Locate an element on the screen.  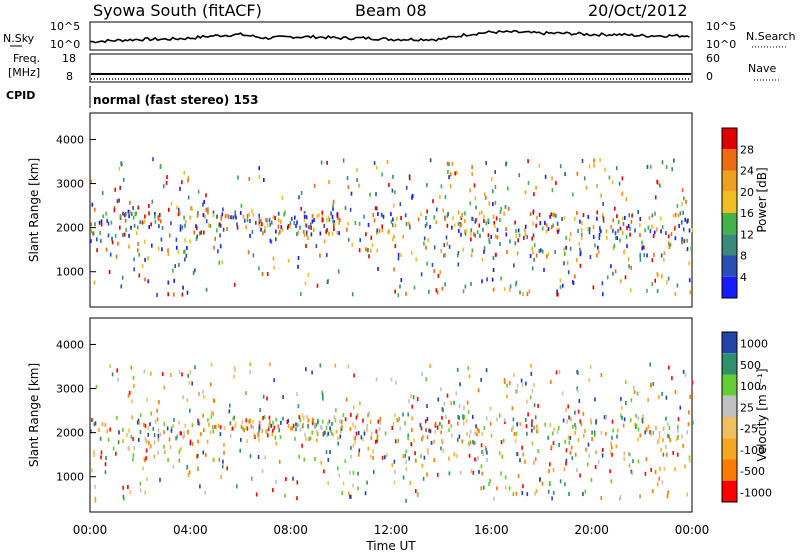
ytick-label: 2000 is located at coordinates (70, 433).